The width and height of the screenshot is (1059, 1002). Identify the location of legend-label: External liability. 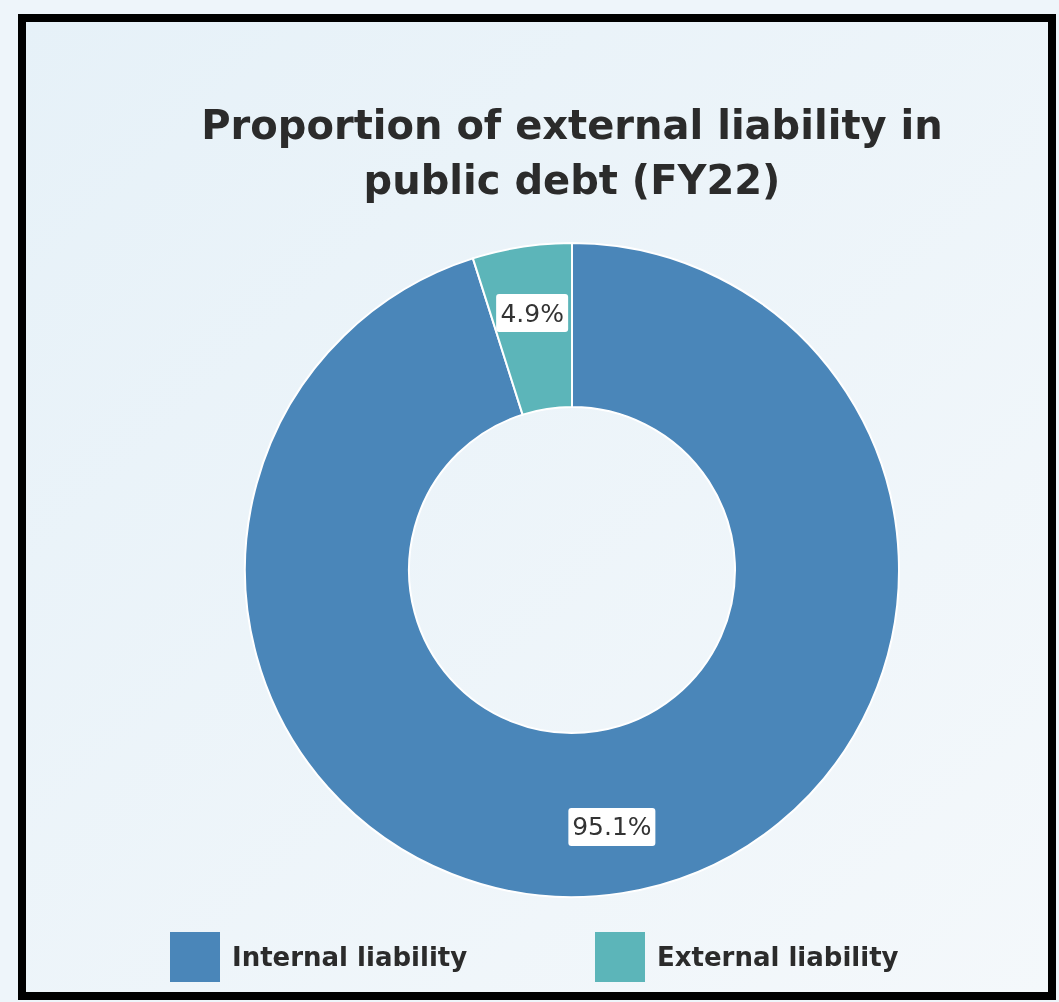
(778, 957).